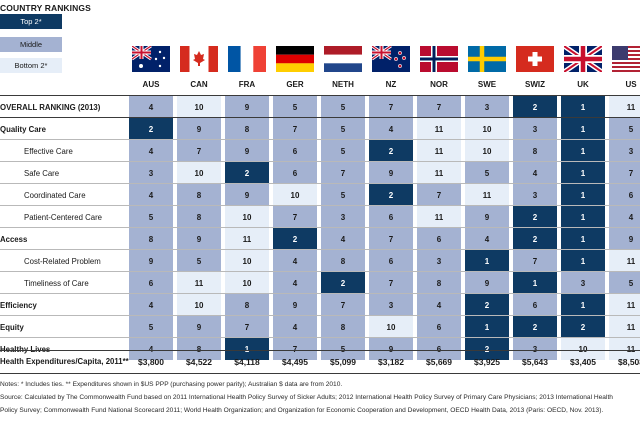  What do you see at coordinates (48, 151) in the screenshot?
I see `row-label: Effective Care` at bounding box center [48, 151].